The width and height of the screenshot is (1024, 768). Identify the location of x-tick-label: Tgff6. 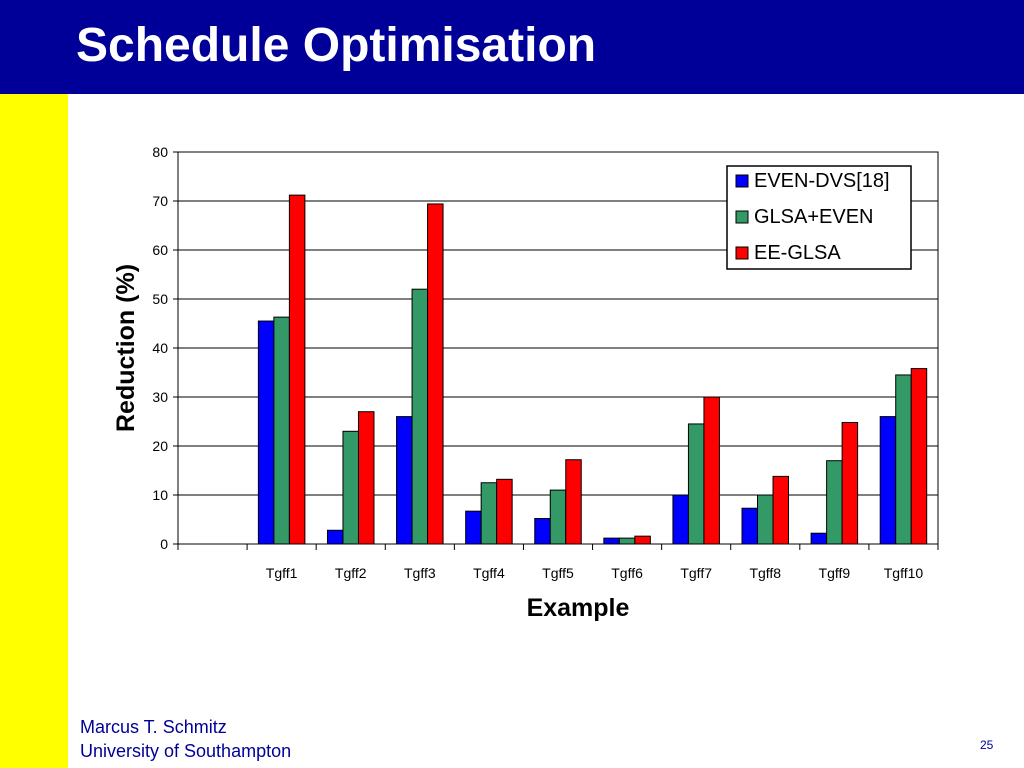
(627, 573).